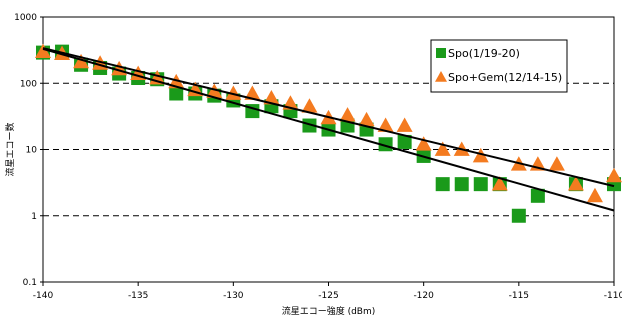 The image size is (622, 320). I want to click on x-tick-label: -140, so click(43, 296).